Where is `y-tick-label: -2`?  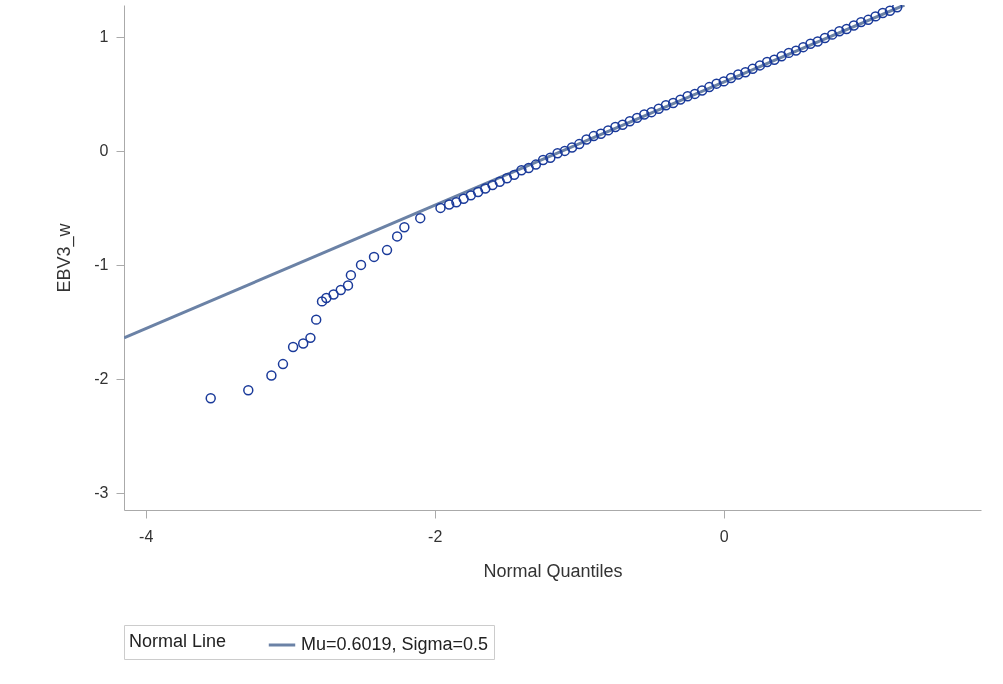 y-tick-label: -2 is located at coordinates (101, 379).